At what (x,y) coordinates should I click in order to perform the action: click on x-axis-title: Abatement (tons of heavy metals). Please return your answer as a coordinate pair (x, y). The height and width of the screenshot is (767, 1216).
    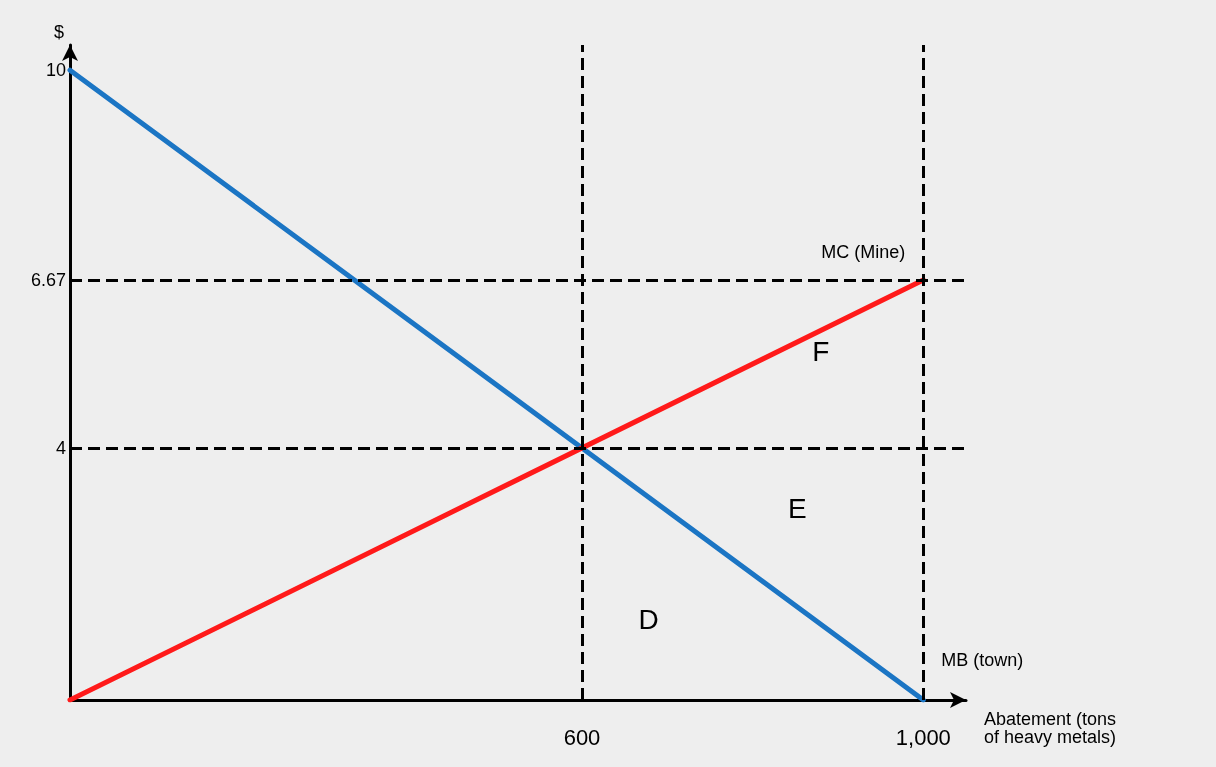
    Looking at the image, I should click on (1050, 728).